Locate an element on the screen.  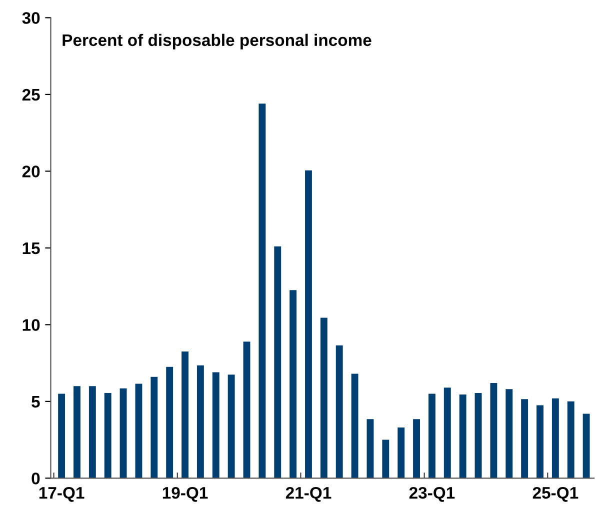
x-tick-label: 25-Q1 is located at coordinates (555, 494).